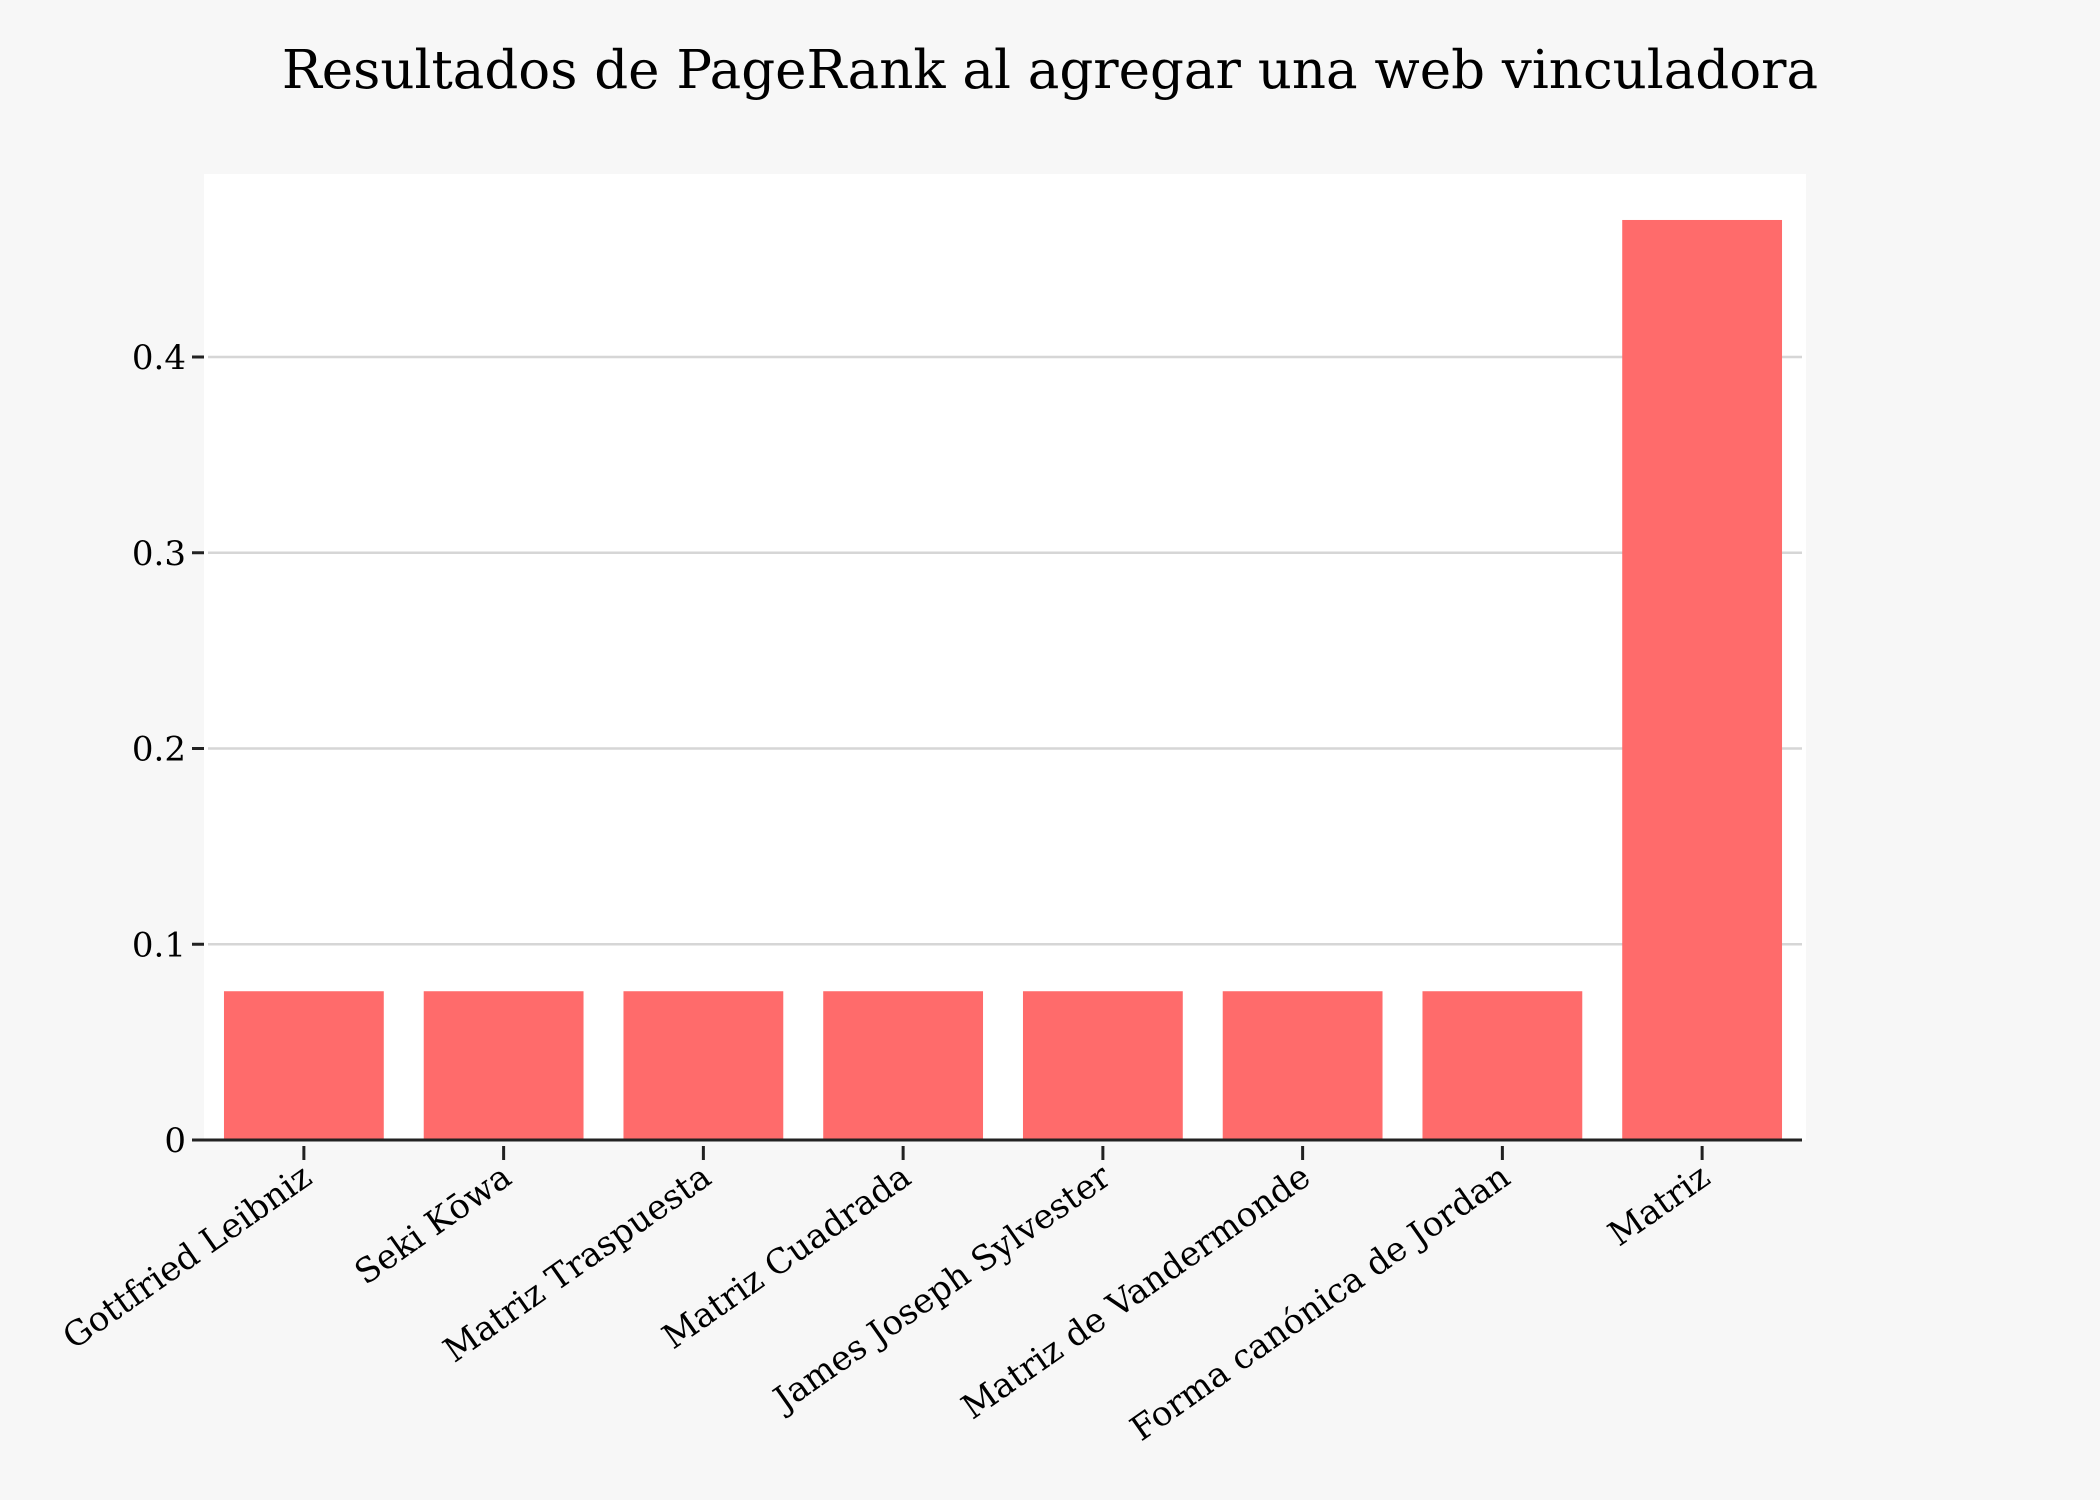 This screenshot has height=1500, width=2100. I want to click on x-tick-label: Matriz de Vandermonde, so click(1135, 1292).